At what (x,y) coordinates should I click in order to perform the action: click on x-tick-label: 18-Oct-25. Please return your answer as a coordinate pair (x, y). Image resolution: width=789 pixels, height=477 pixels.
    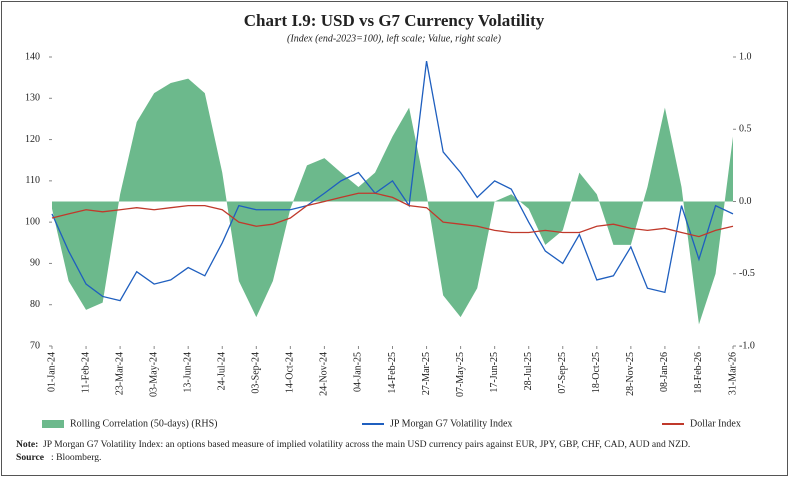
    Looking at the image, I should click on (596, 372).